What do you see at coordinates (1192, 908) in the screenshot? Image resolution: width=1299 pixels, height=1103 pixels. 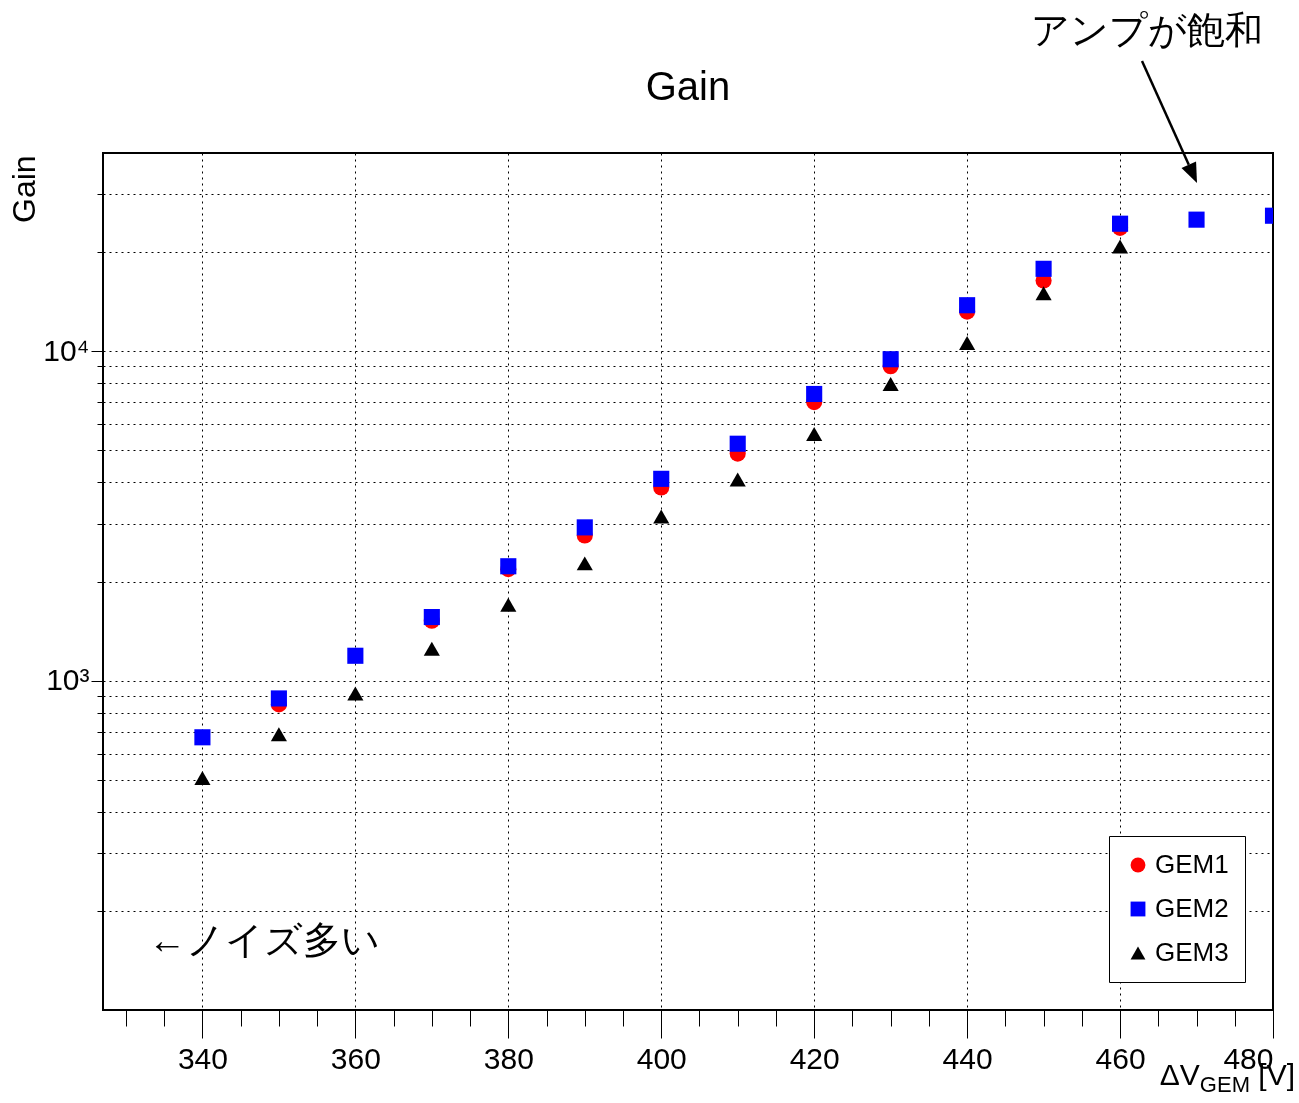 I see `legend-label: GEM2` at bounding box center [1192, 908].